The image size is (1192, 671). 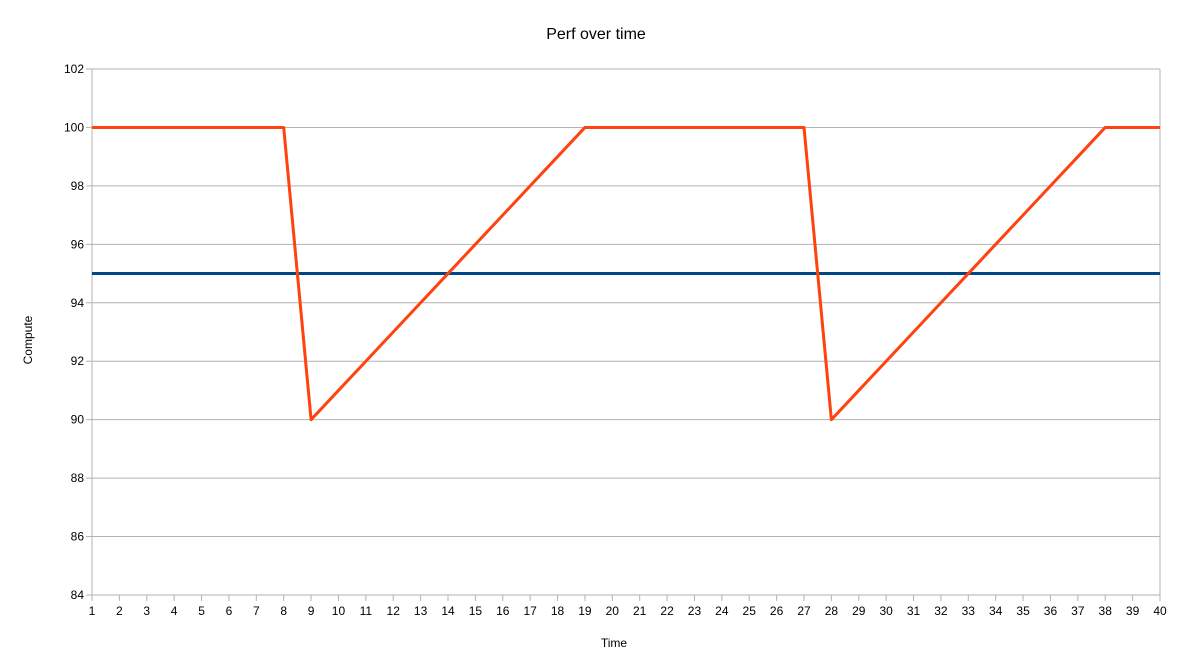 What do you see at coordinates (78, 420) in the screenshot?
I see `y-tick-label: 90` at bounding box center [78, 420].